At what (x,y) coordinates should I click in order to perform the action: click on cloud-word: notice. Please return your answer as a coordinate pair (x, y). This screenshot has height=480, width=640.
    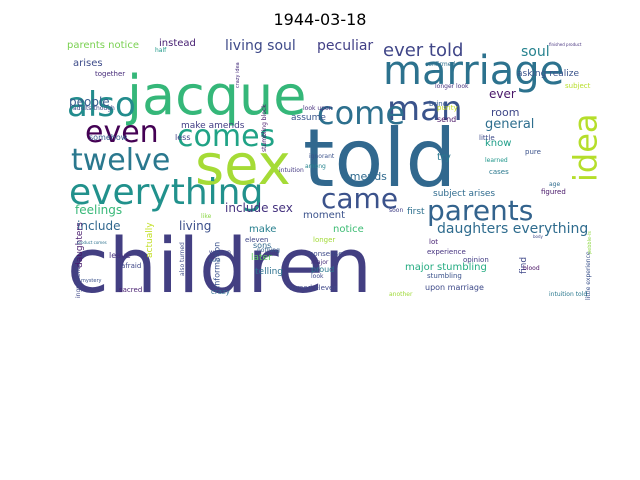
    Looking at the image, I should click on (348, 229).